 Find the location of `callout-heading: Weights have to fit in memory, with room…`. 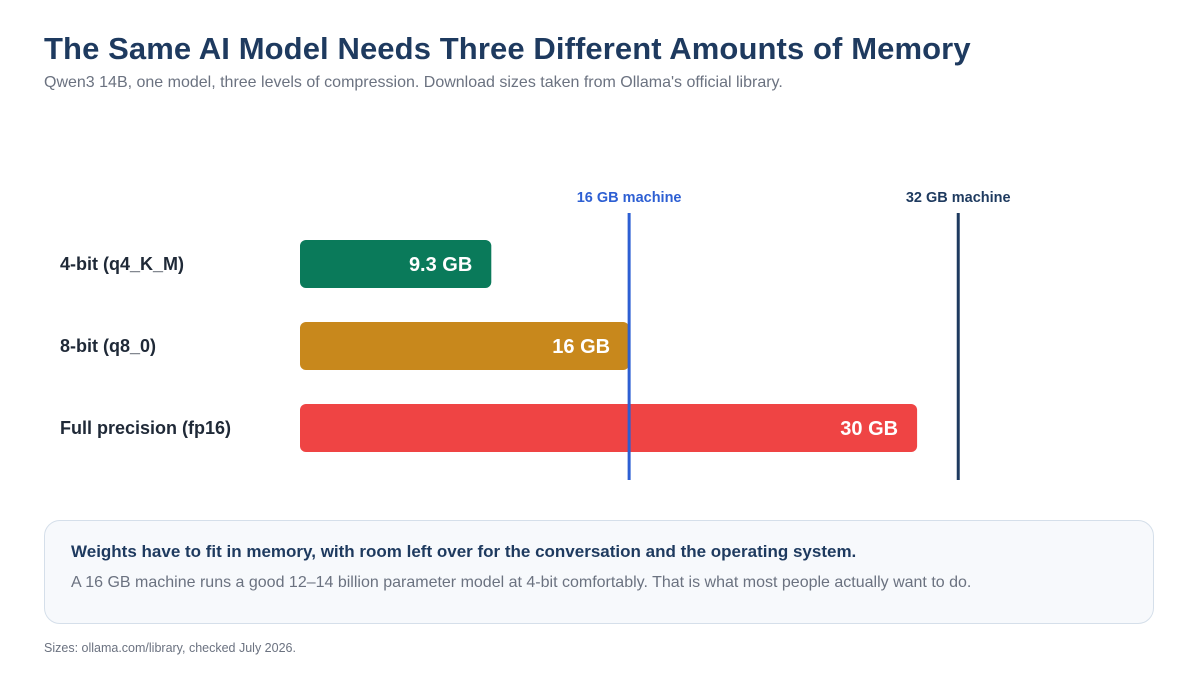

callout-heading: Weights have to fit in memory, with room… is located at coordinates (464, 551).